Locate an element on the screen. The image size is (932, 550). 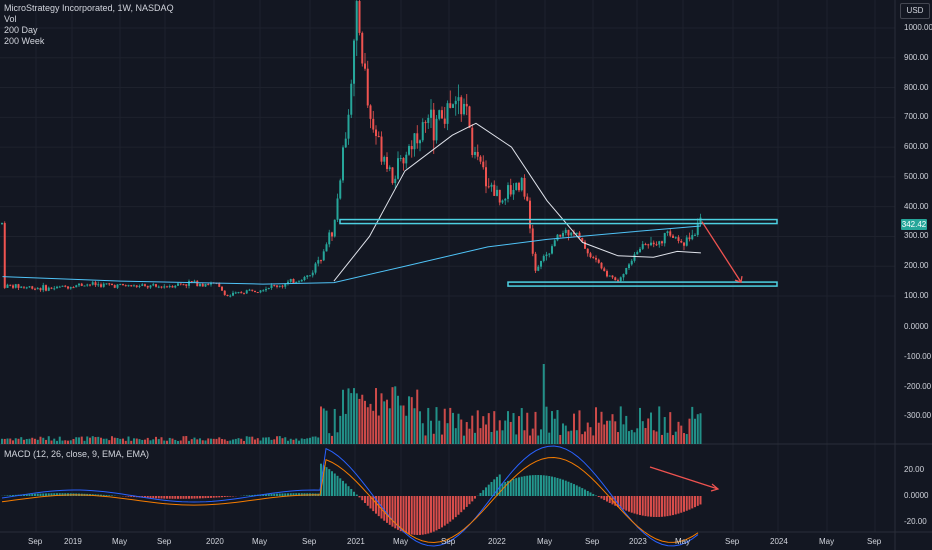
level-boxes is located at coordinates (558, 252).